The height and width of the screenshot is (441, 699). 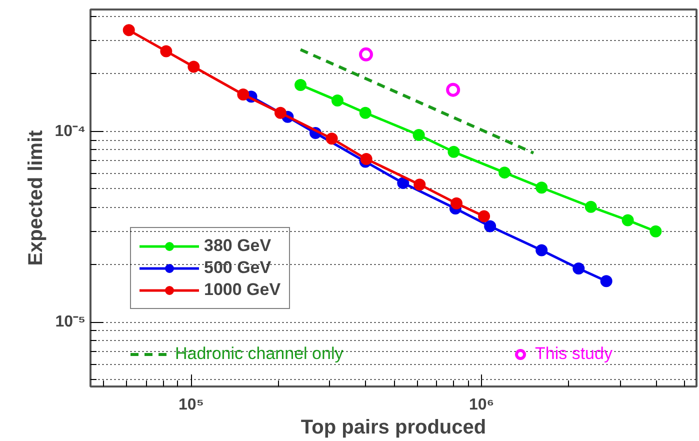 What do you see at coordinates (573, 354) in the screenshot?
I see `legend-label: This study` at bounding box center [573, 354].